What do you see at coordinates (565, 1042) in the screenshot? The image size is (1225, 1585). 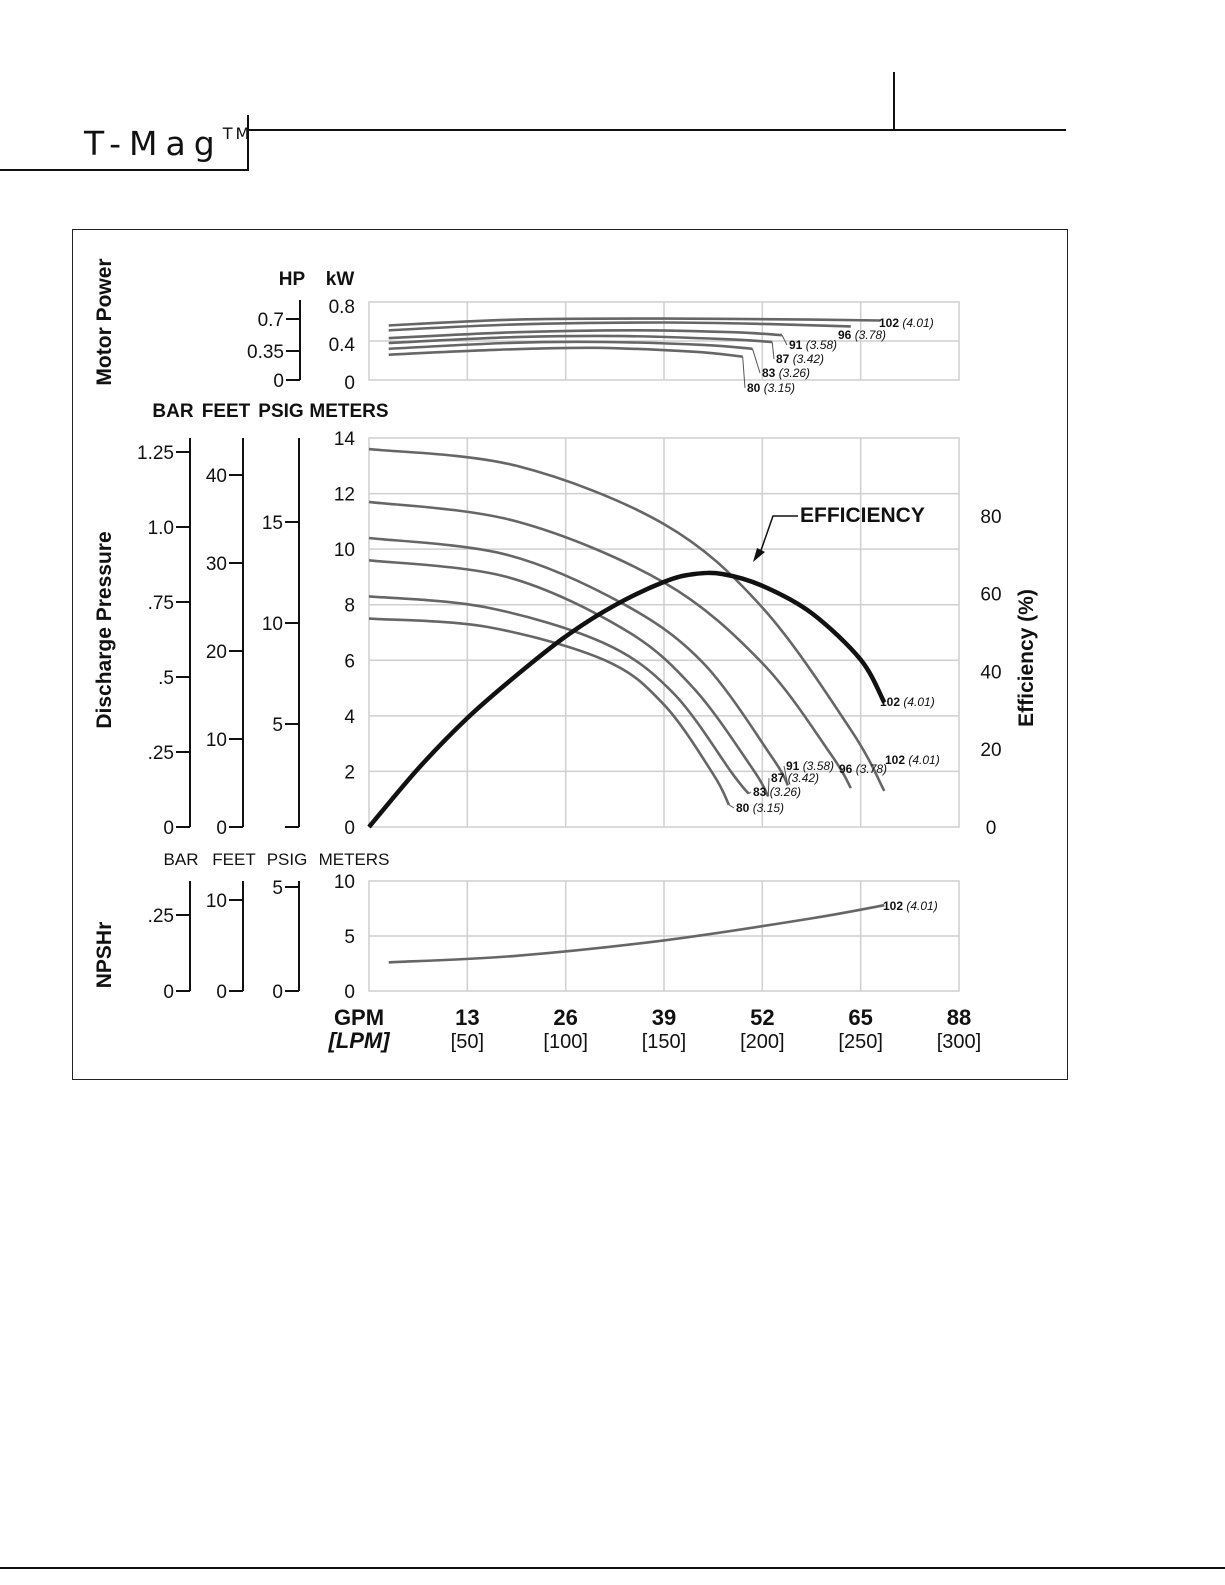 I see `lpm-tick-label: [100]` at bounding box center [565, 1042].